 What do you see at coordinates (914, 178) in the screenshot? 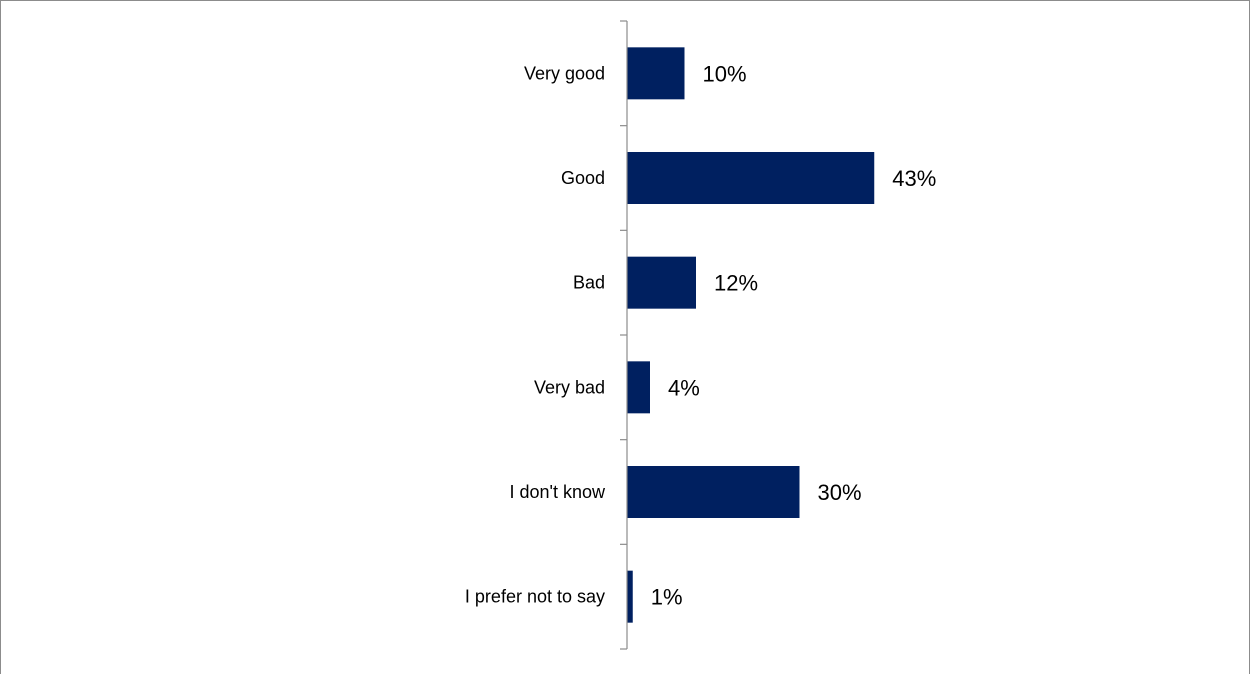
I see `data-label: 43%` at bounding box center [914, 178].